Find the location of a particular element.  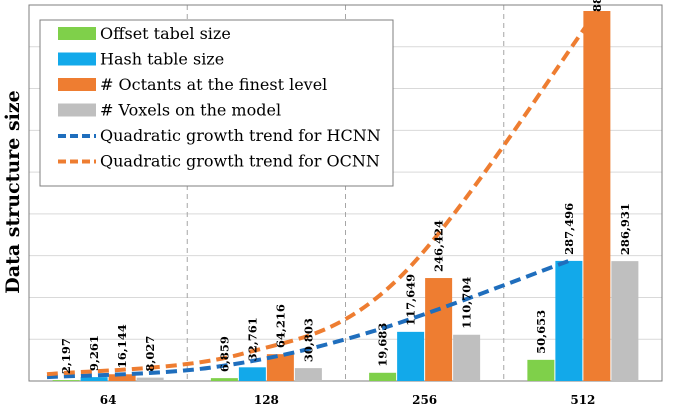

data-label: 19,683 is located at coordinates (383, 345).